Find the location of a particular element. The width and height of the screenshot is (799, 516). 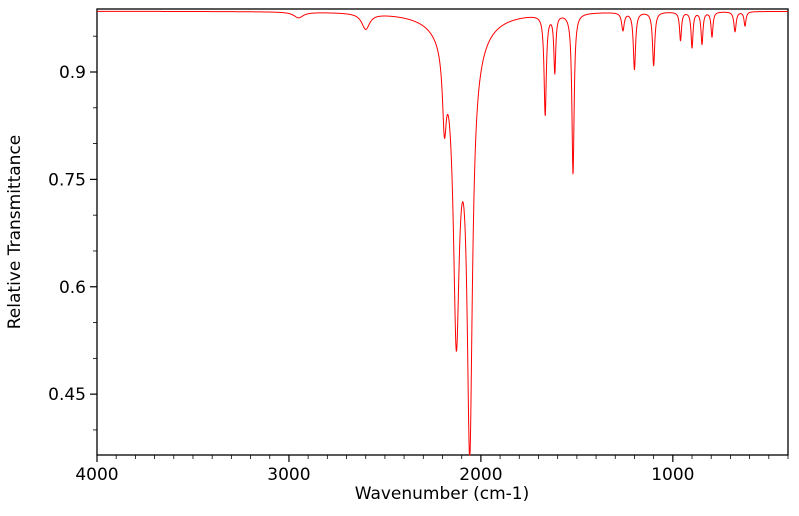

x-tick-label: 2000 is located at coordinates (480, 475).